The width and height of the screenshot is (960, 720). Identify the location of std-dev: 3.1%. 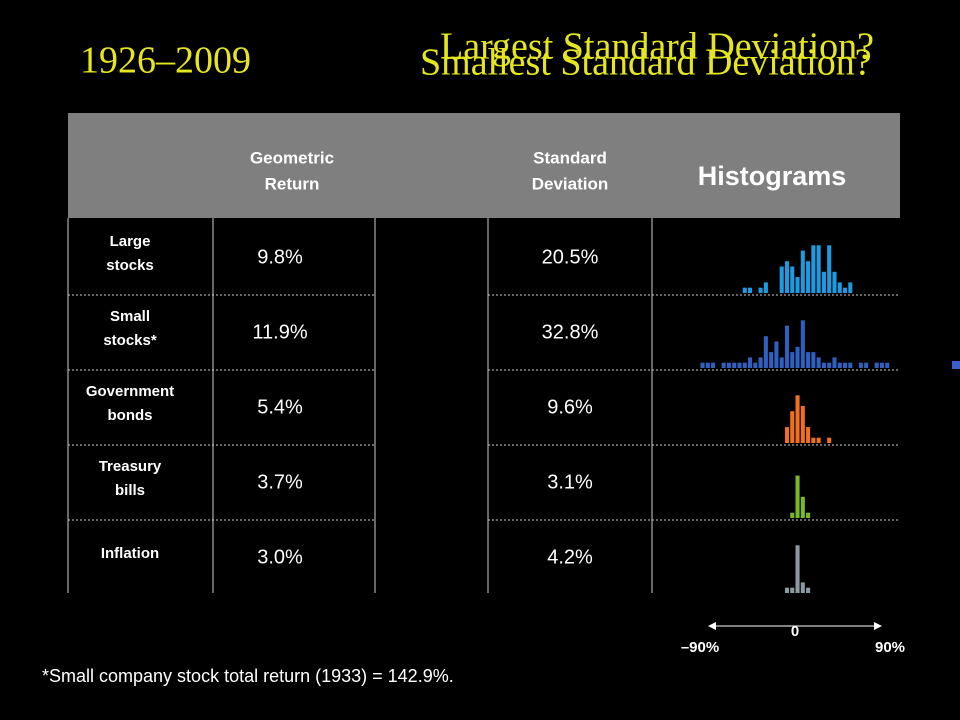
(570, 482).